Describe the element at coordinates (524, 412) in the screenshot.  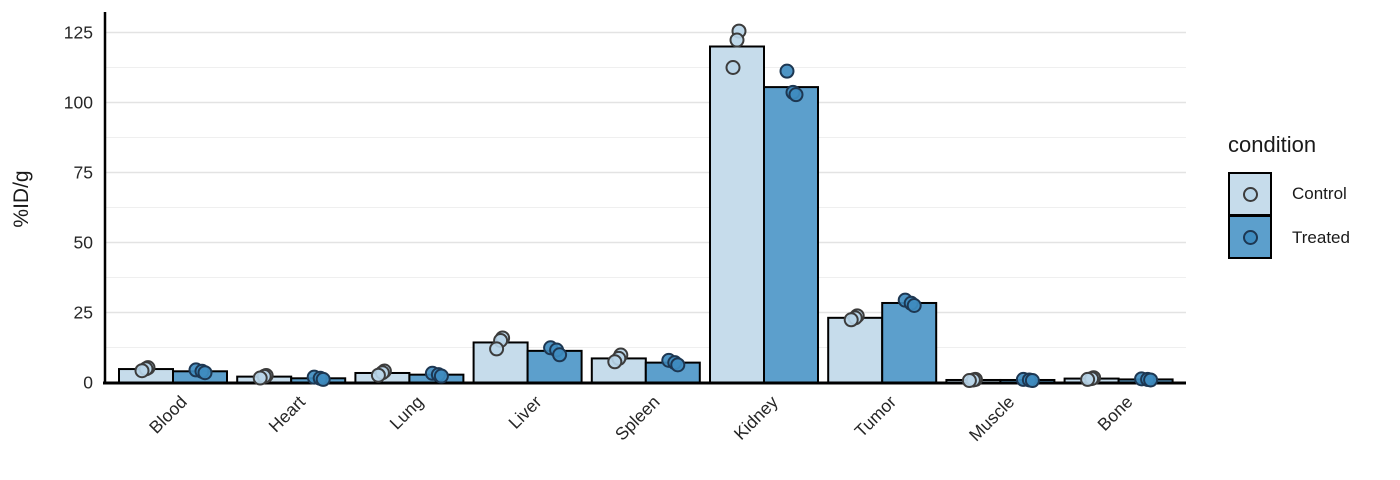
I see `x-category-label-liver: Liver` at that location.